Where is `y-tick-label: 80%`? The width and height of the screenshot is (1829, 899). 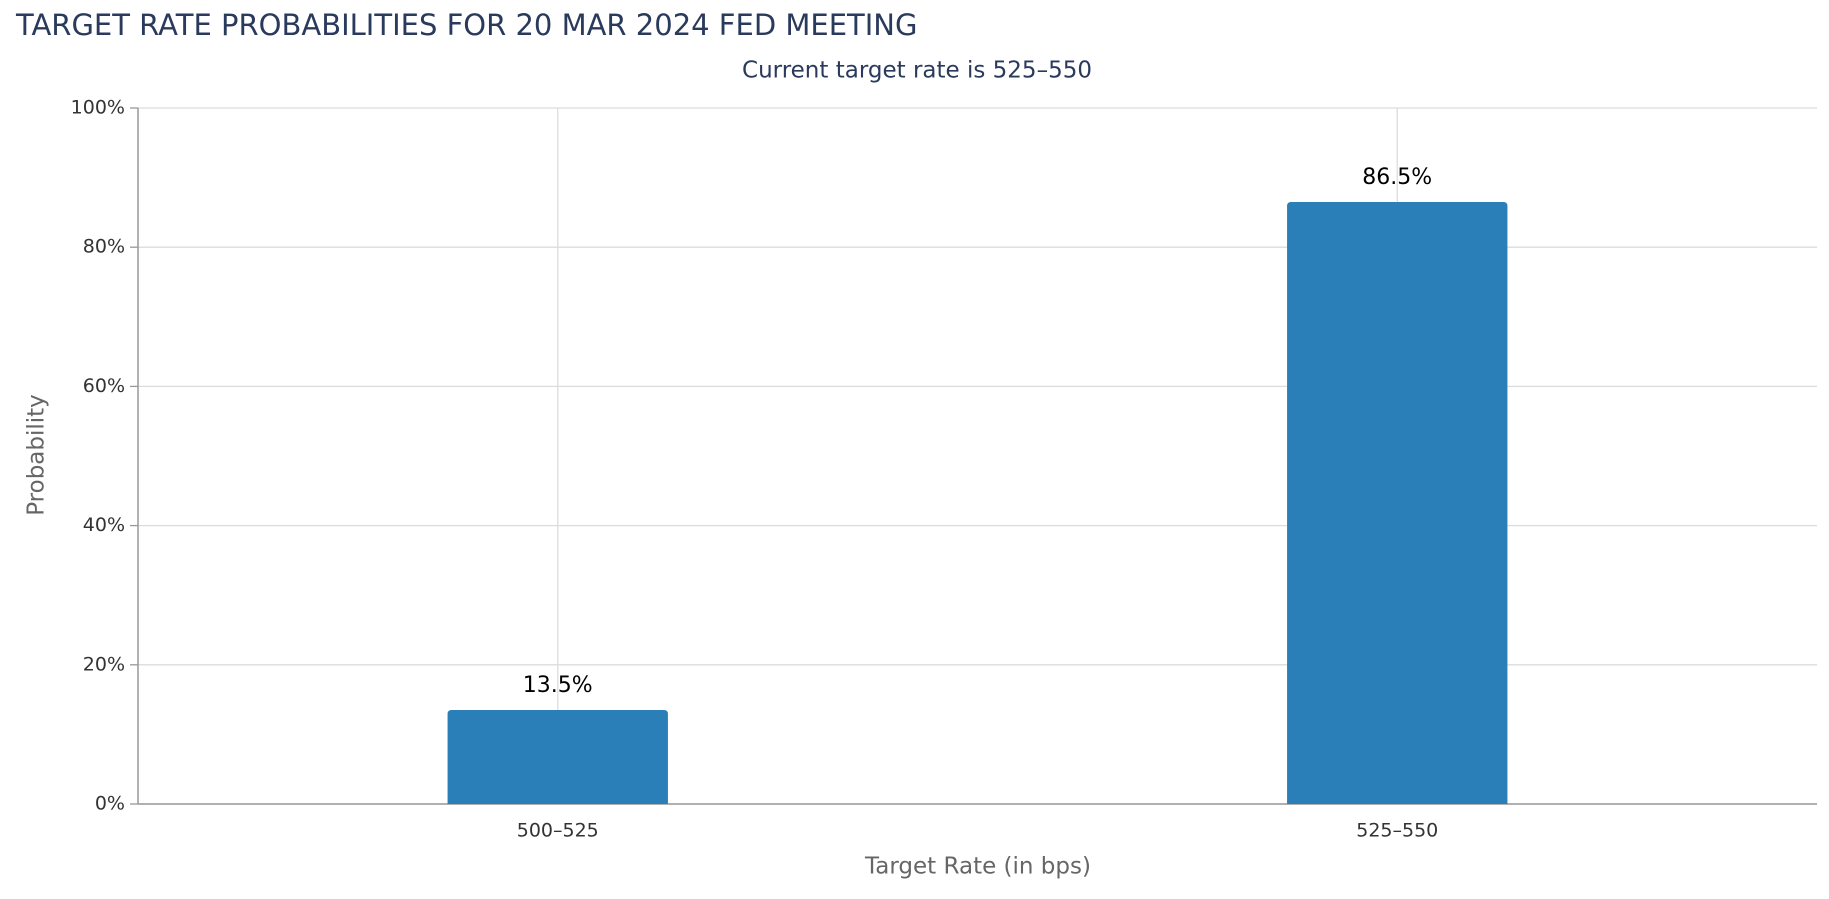
y-tick-label: 80% is located at coordinates (104, 247).